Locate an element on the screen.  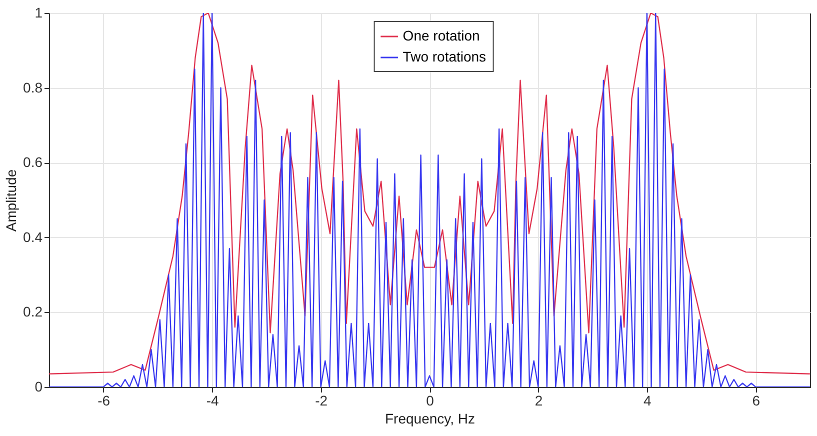
x-tick-label: -2 is located at coordinates (321, 400).